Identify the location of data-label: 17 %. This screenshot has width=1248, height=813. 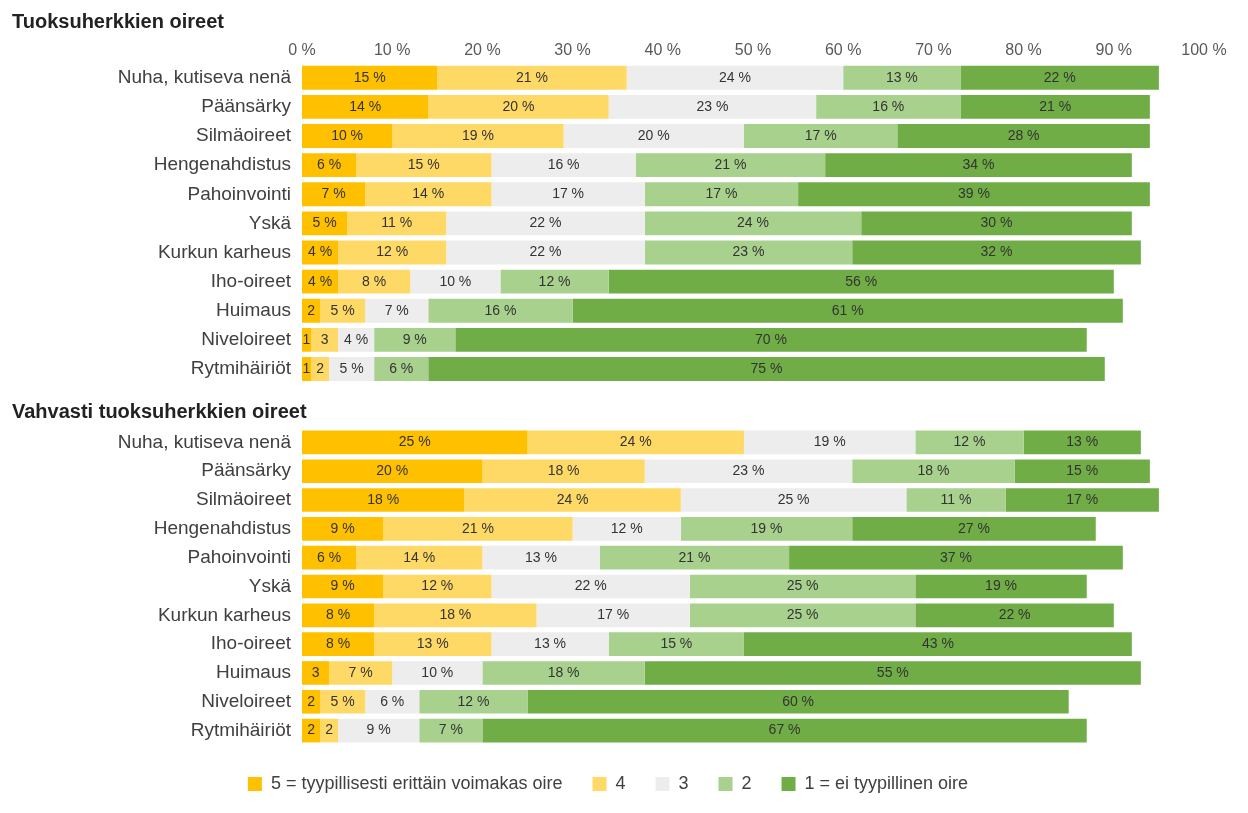
(721, 193).